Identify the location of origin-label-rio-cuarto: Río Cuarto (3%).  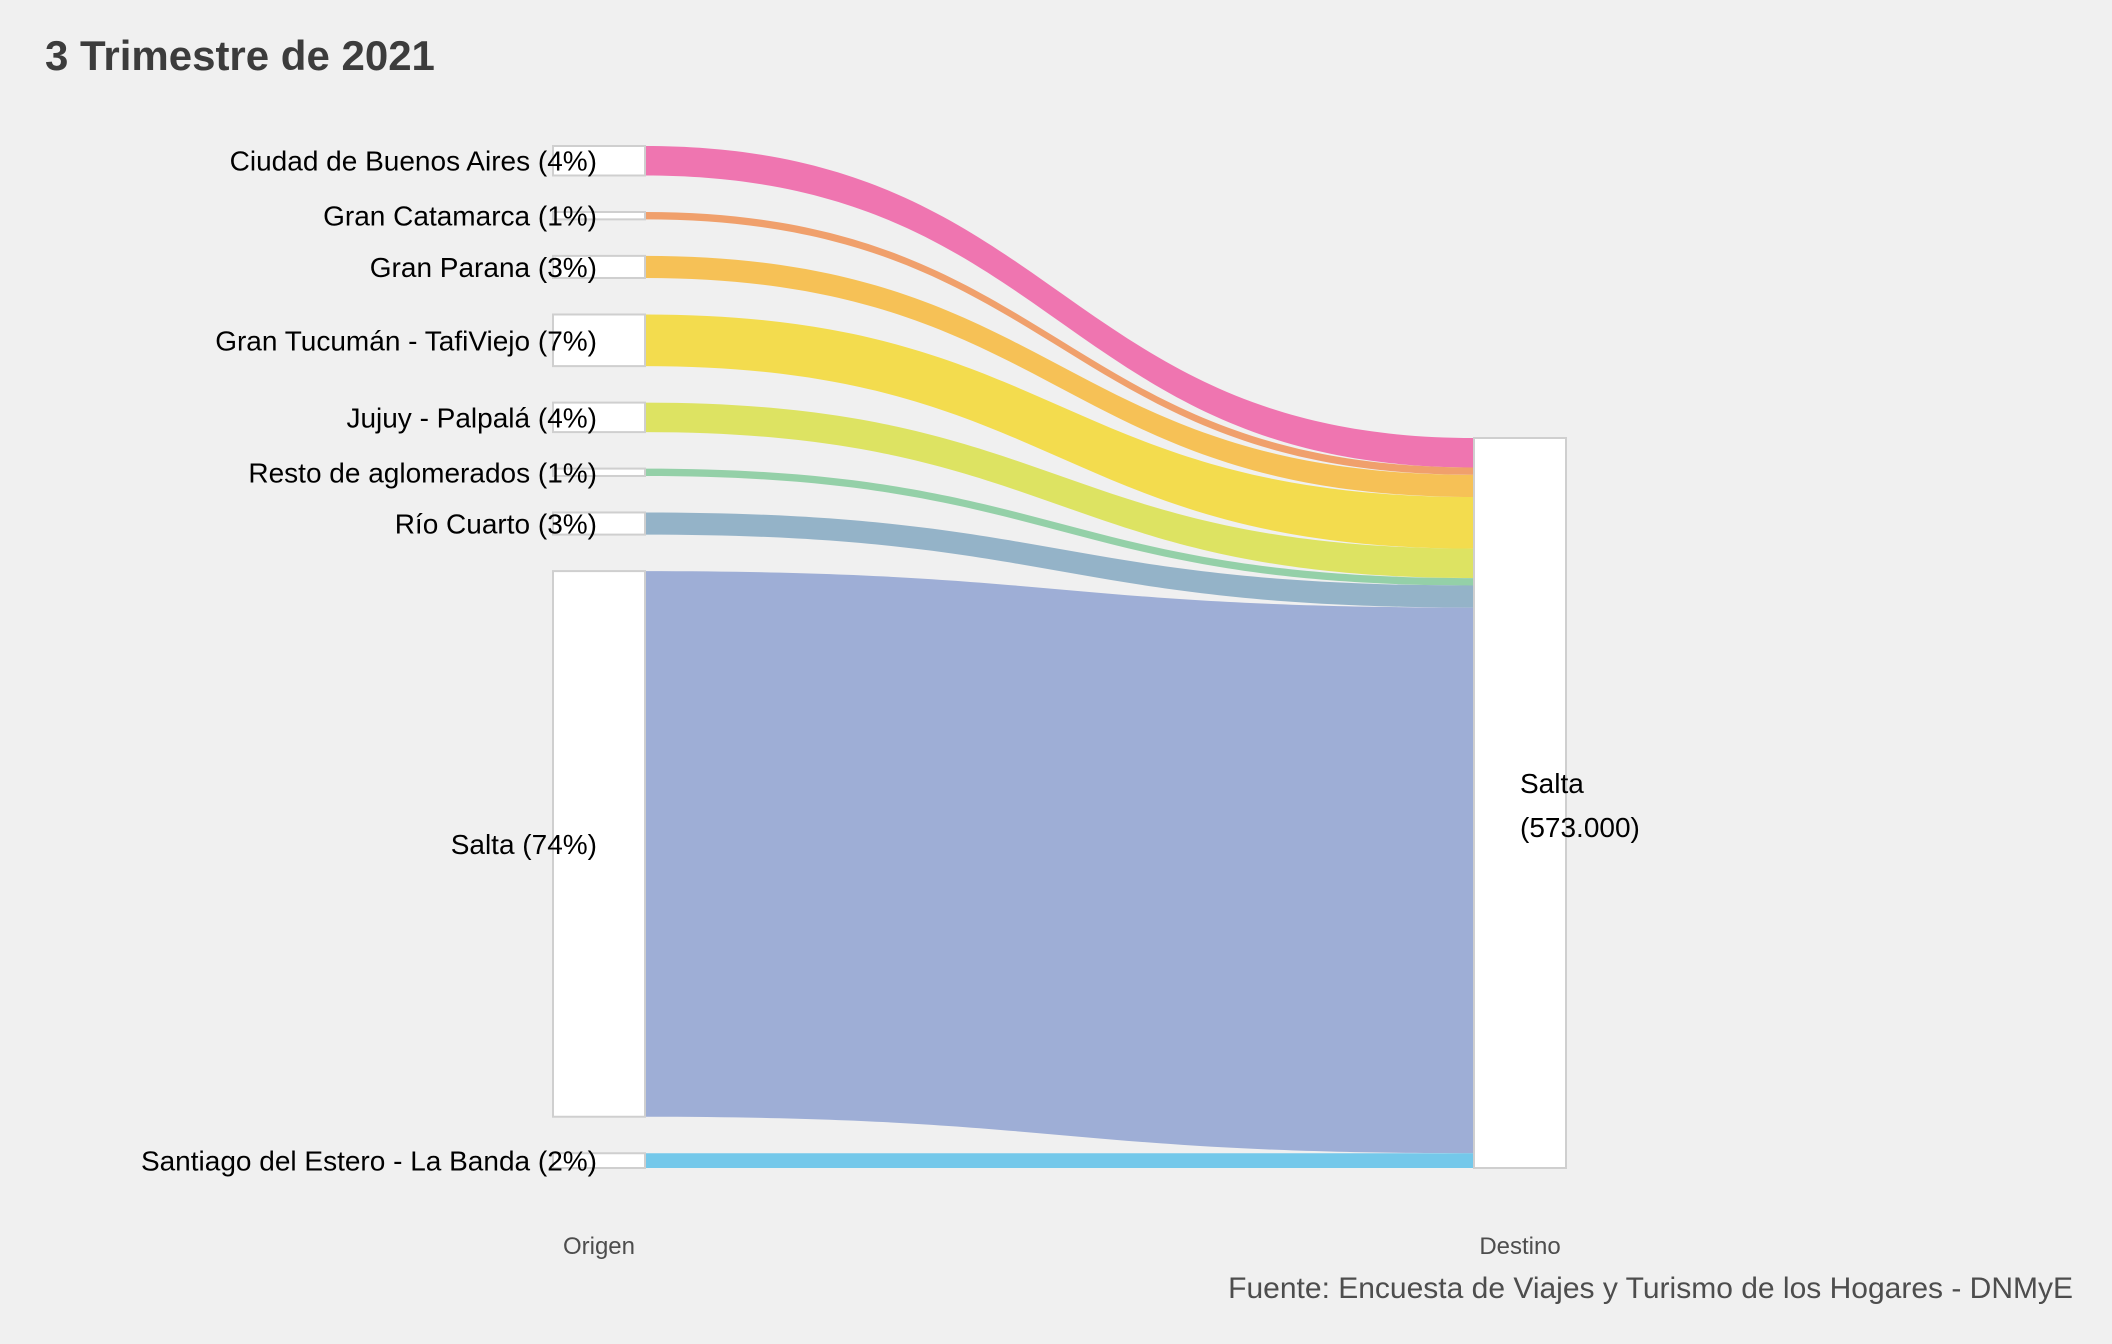
(496, 524).